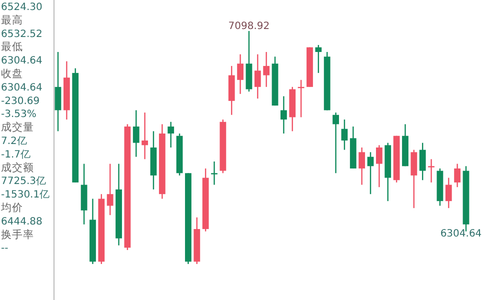 The height and width of the screenshot is (300, 500). Describe the element at coordinates (12, 19) in the screenshot. I see `text: 最高` at that location.